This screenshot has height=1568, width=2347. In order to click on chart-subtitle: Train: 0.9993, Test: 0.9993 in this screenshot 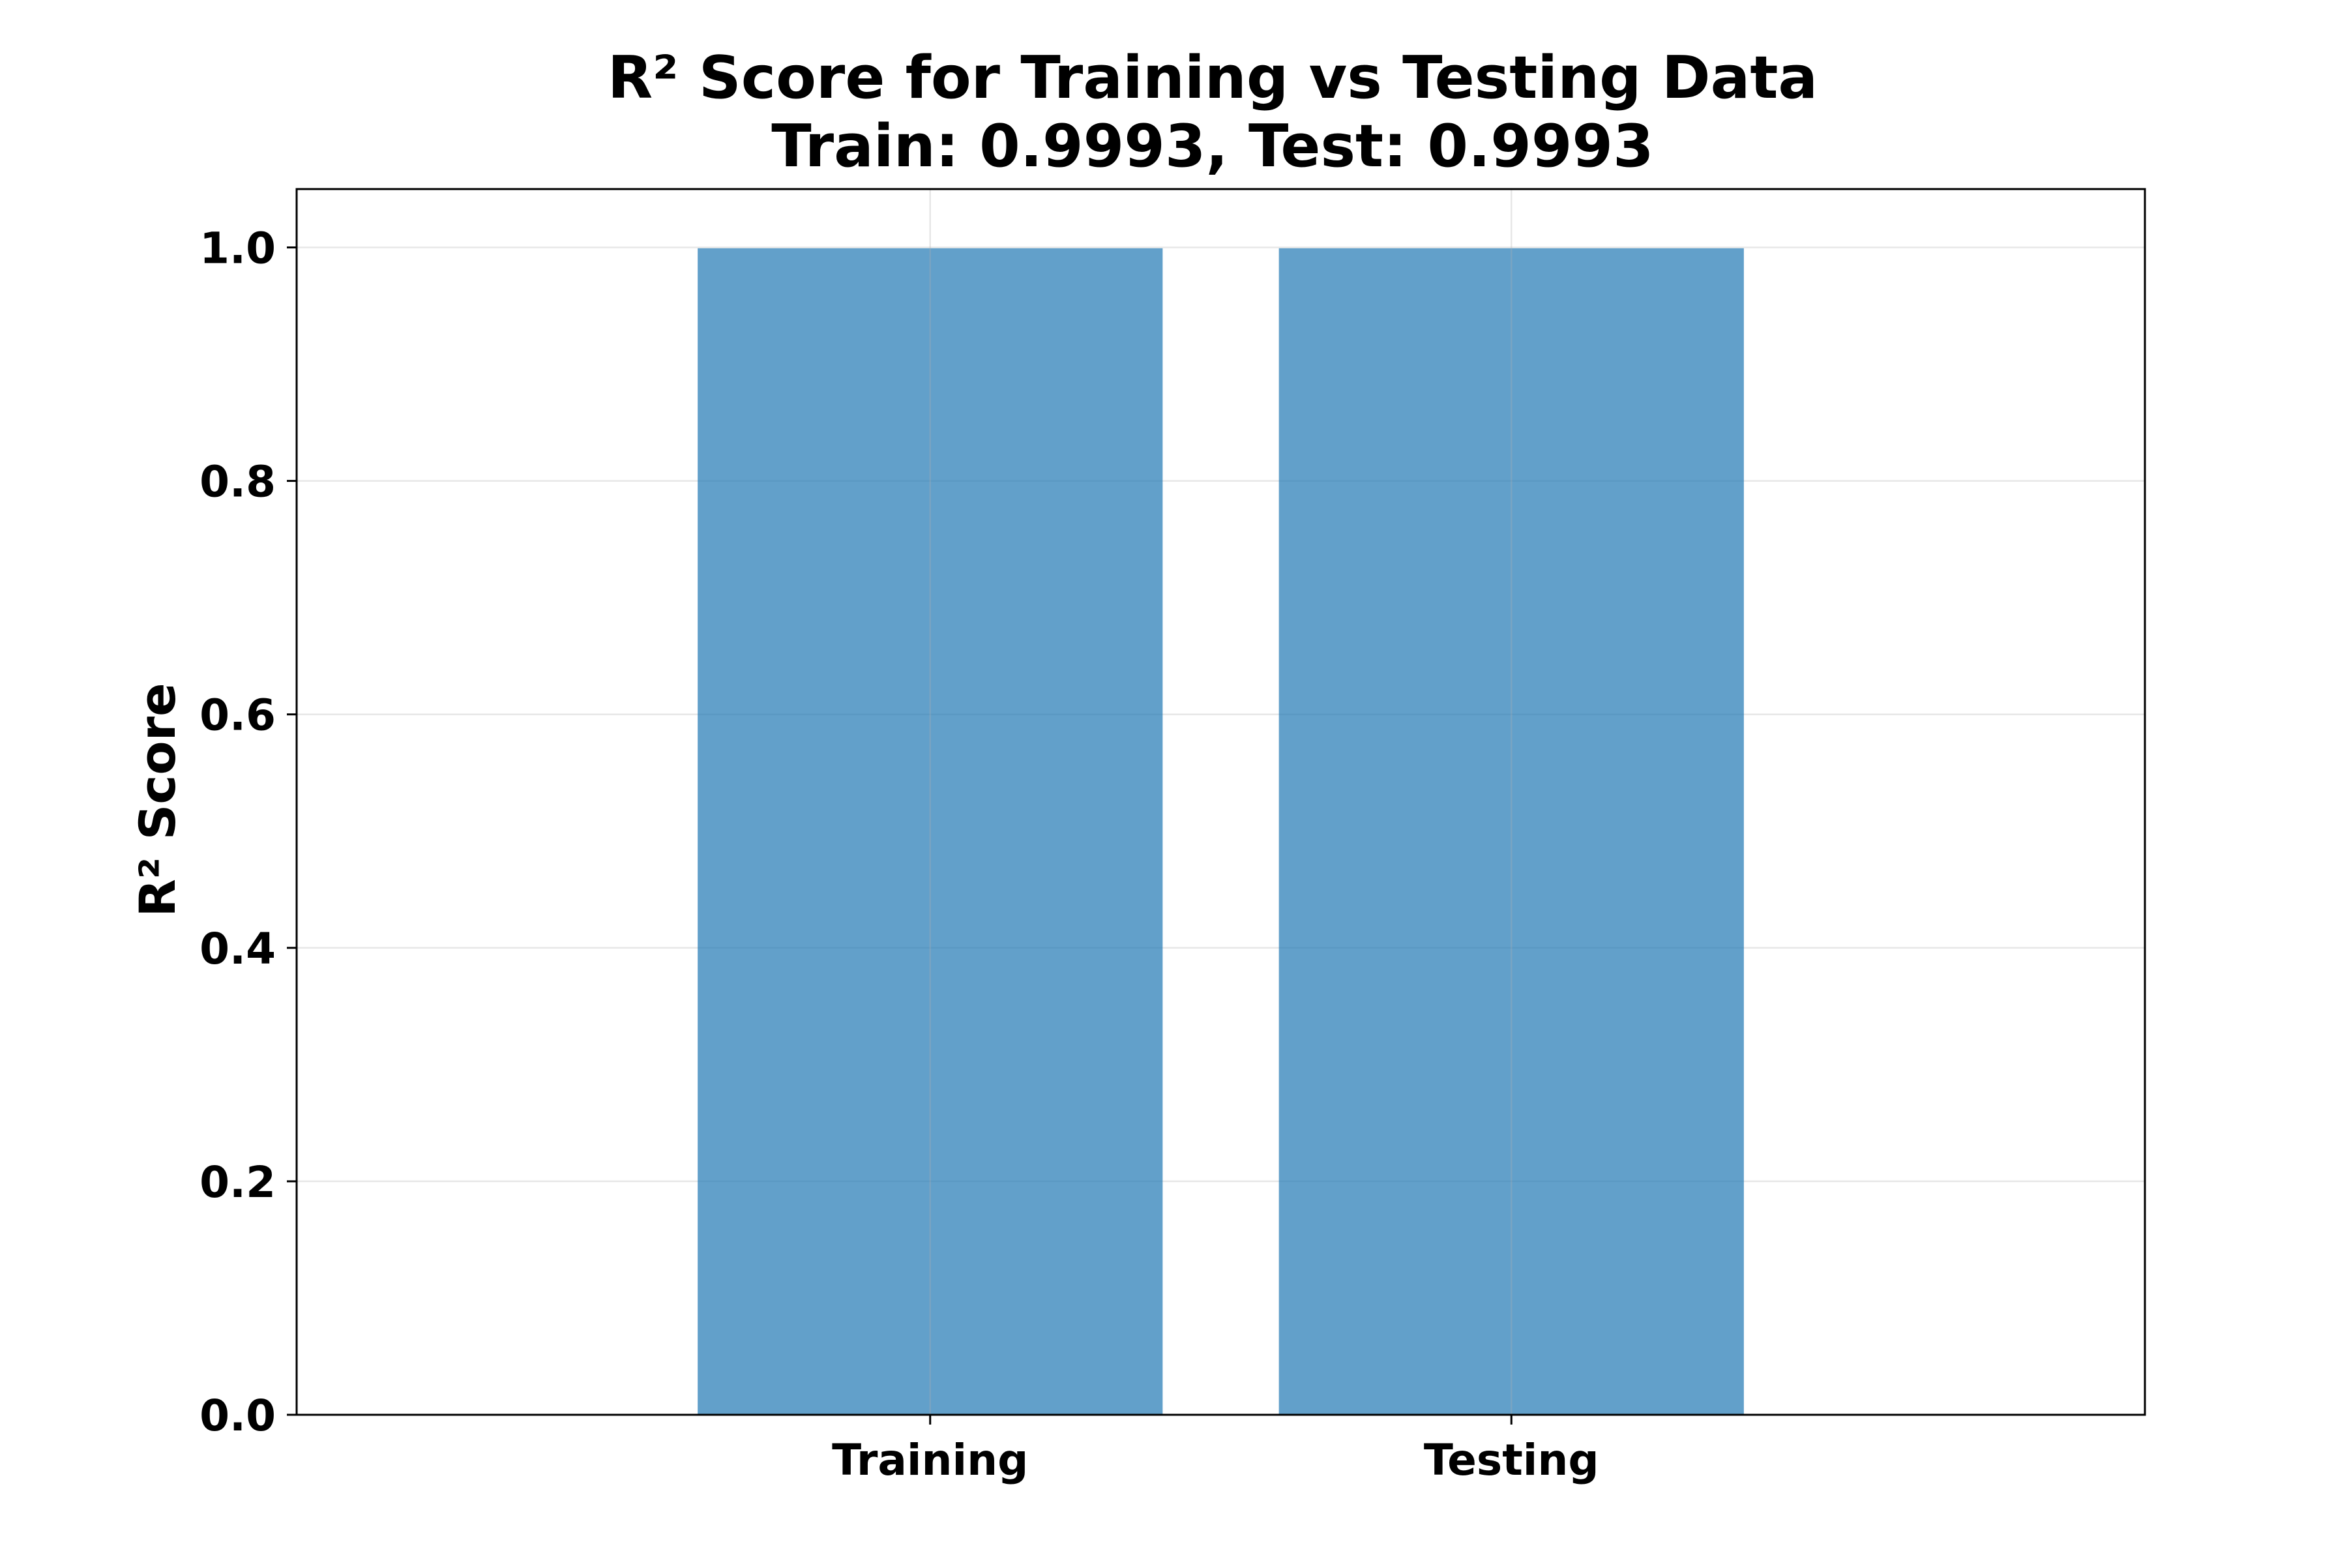, I will do `click(1212, 147)`.